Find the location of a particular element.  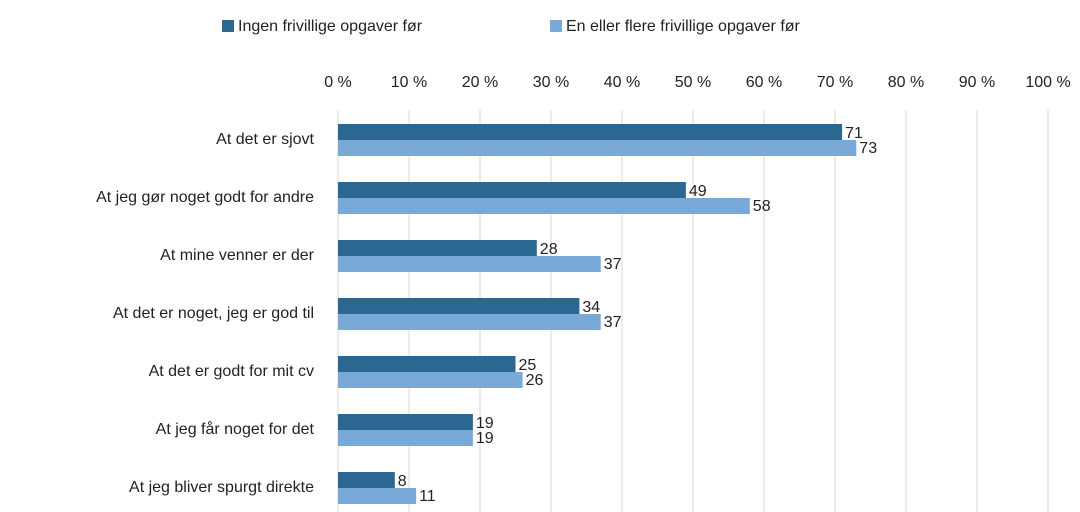

x-tick-label: 80 % is located at coordinates (906, 82).